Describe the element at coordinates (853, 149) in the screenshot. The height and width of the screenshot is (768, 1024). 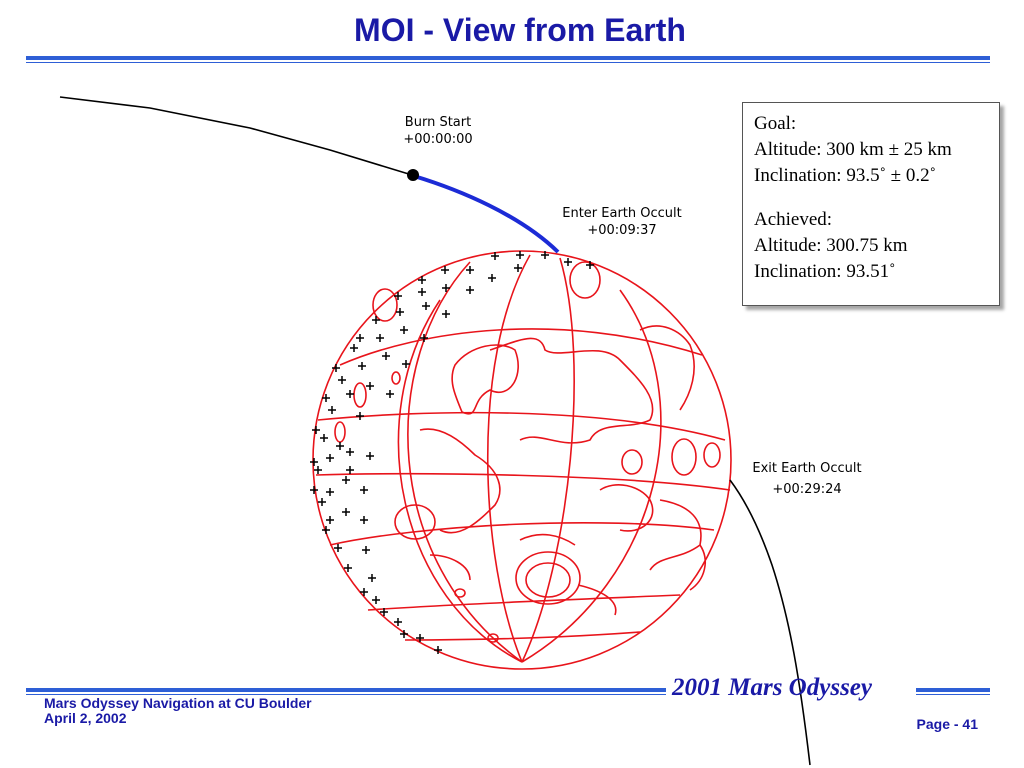
I see `goal-altitude: Altitude: 300 km ± 25 km` at that location.